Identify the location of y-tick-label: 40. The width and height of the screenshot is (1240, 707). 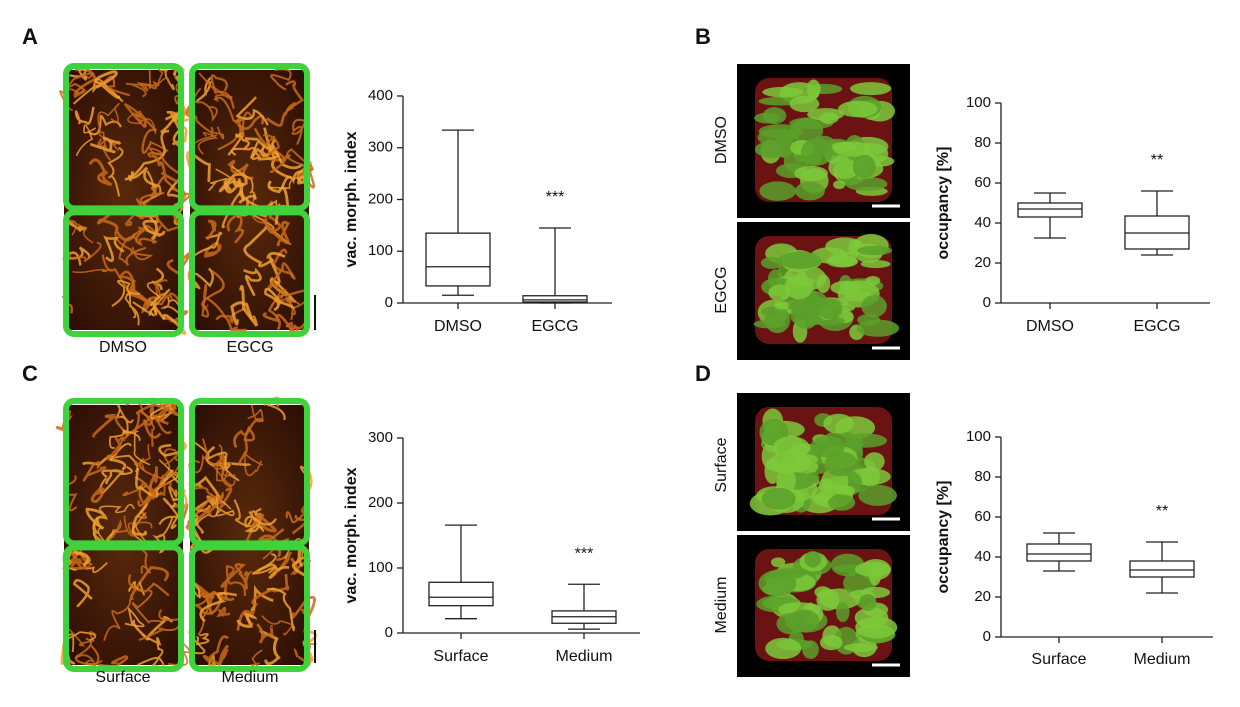
(982, 556).